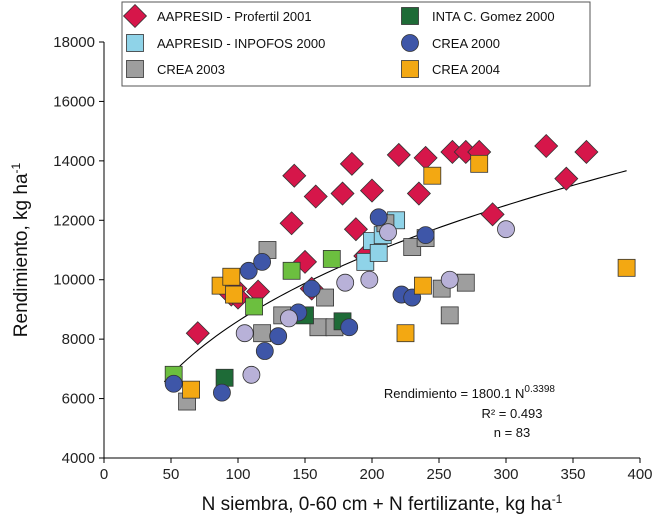 The width and height of the screenshot is (657, 520). Describe the element at coordinates (135, 69) in the screenshot. I see `legend-marker-crea-2003` at that location.